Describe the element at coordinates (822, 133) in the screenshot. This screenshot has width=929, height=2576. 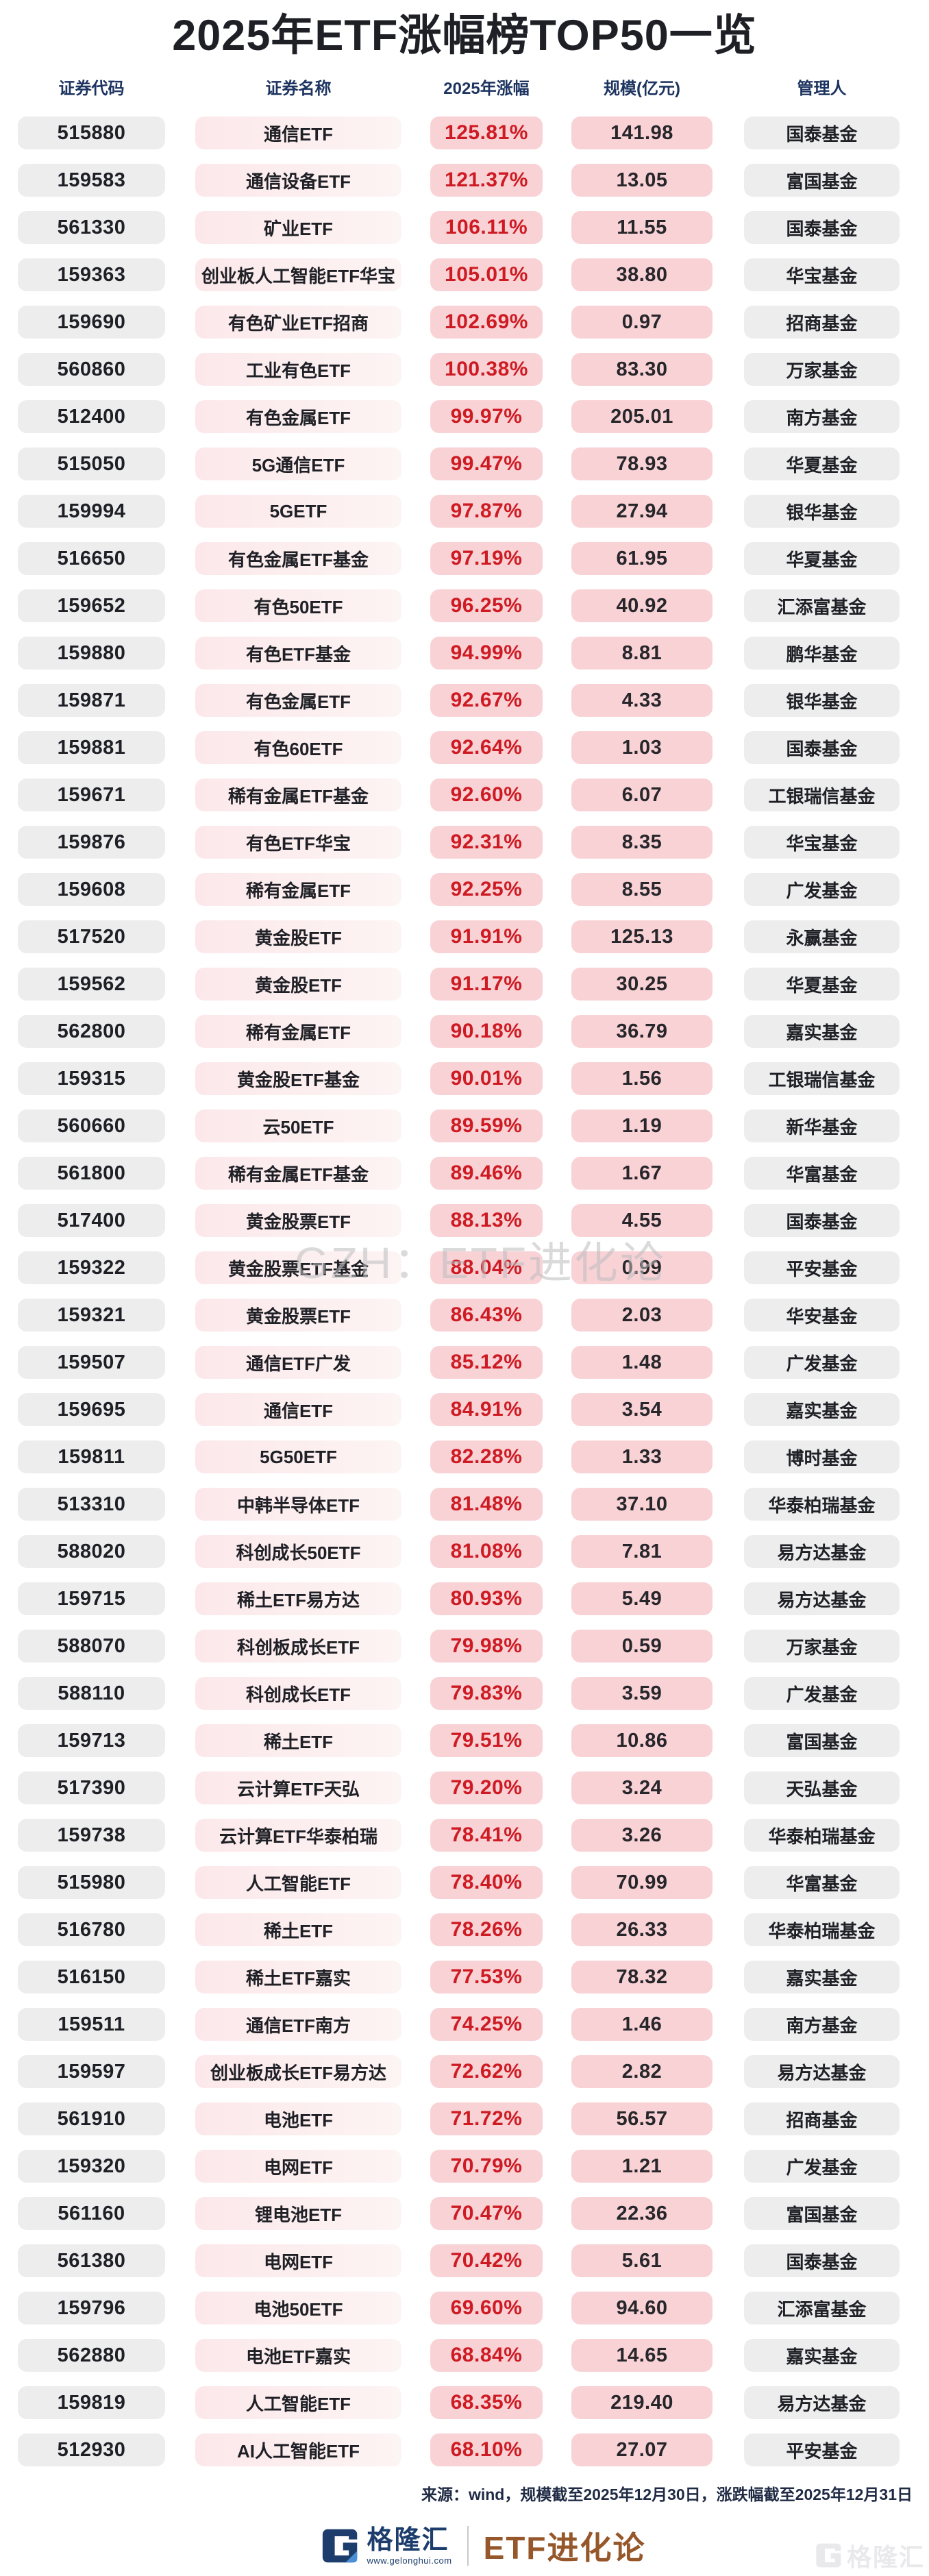
I see `cell-manager: 国泰基金` at that location.